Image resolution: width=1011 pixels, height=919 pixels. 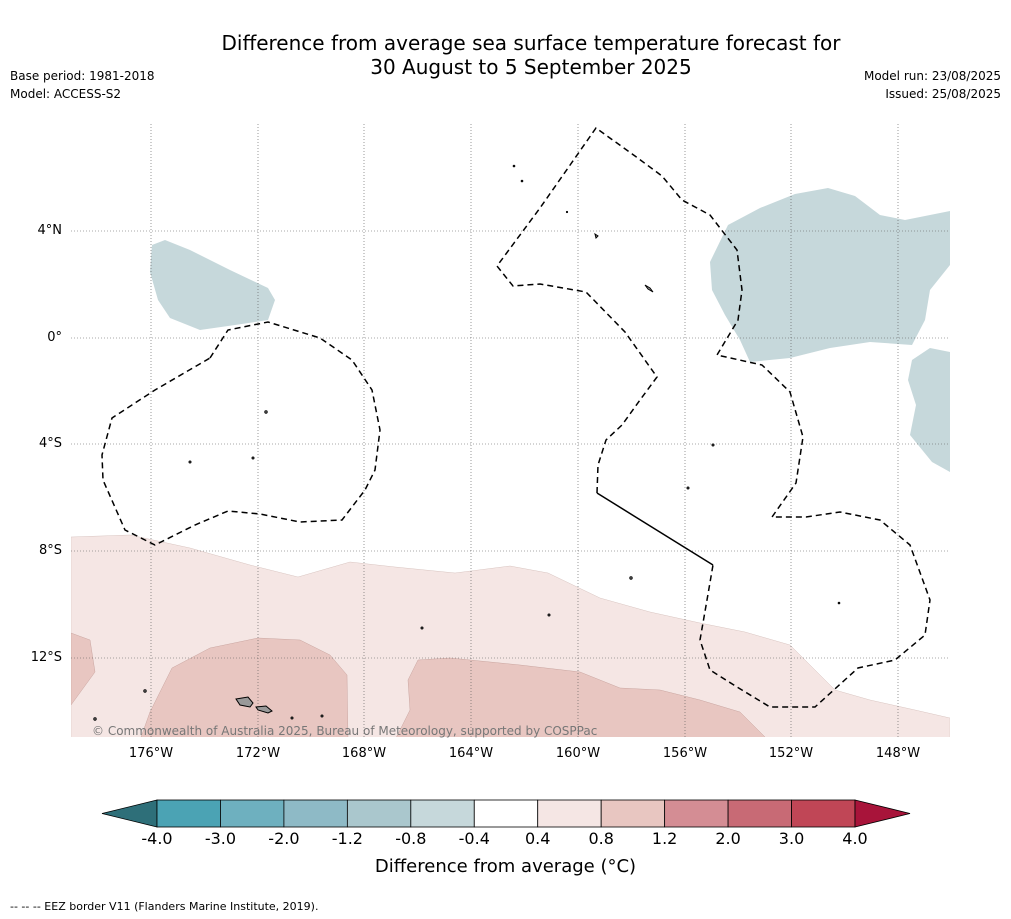 I want to click on lon-label-172w: 172°W, so click(x=258, y=753).